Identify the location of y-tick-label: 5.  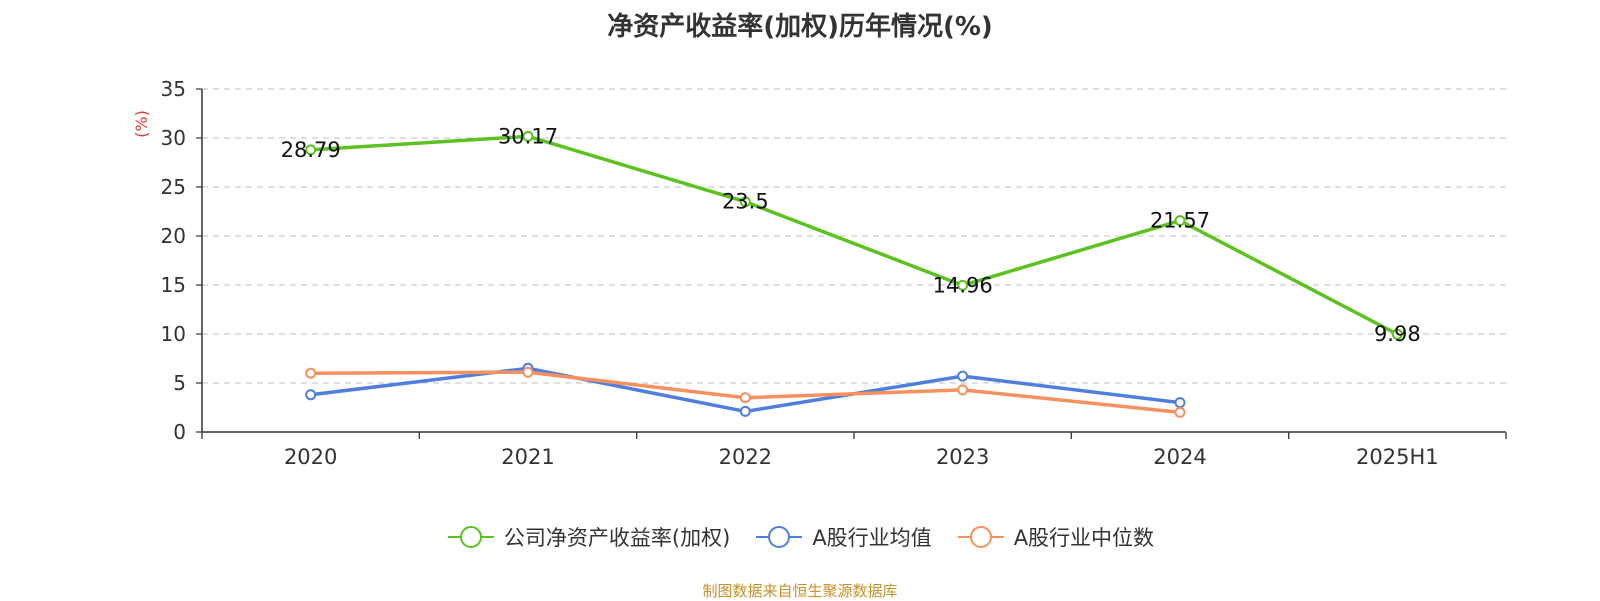
(179, 383).